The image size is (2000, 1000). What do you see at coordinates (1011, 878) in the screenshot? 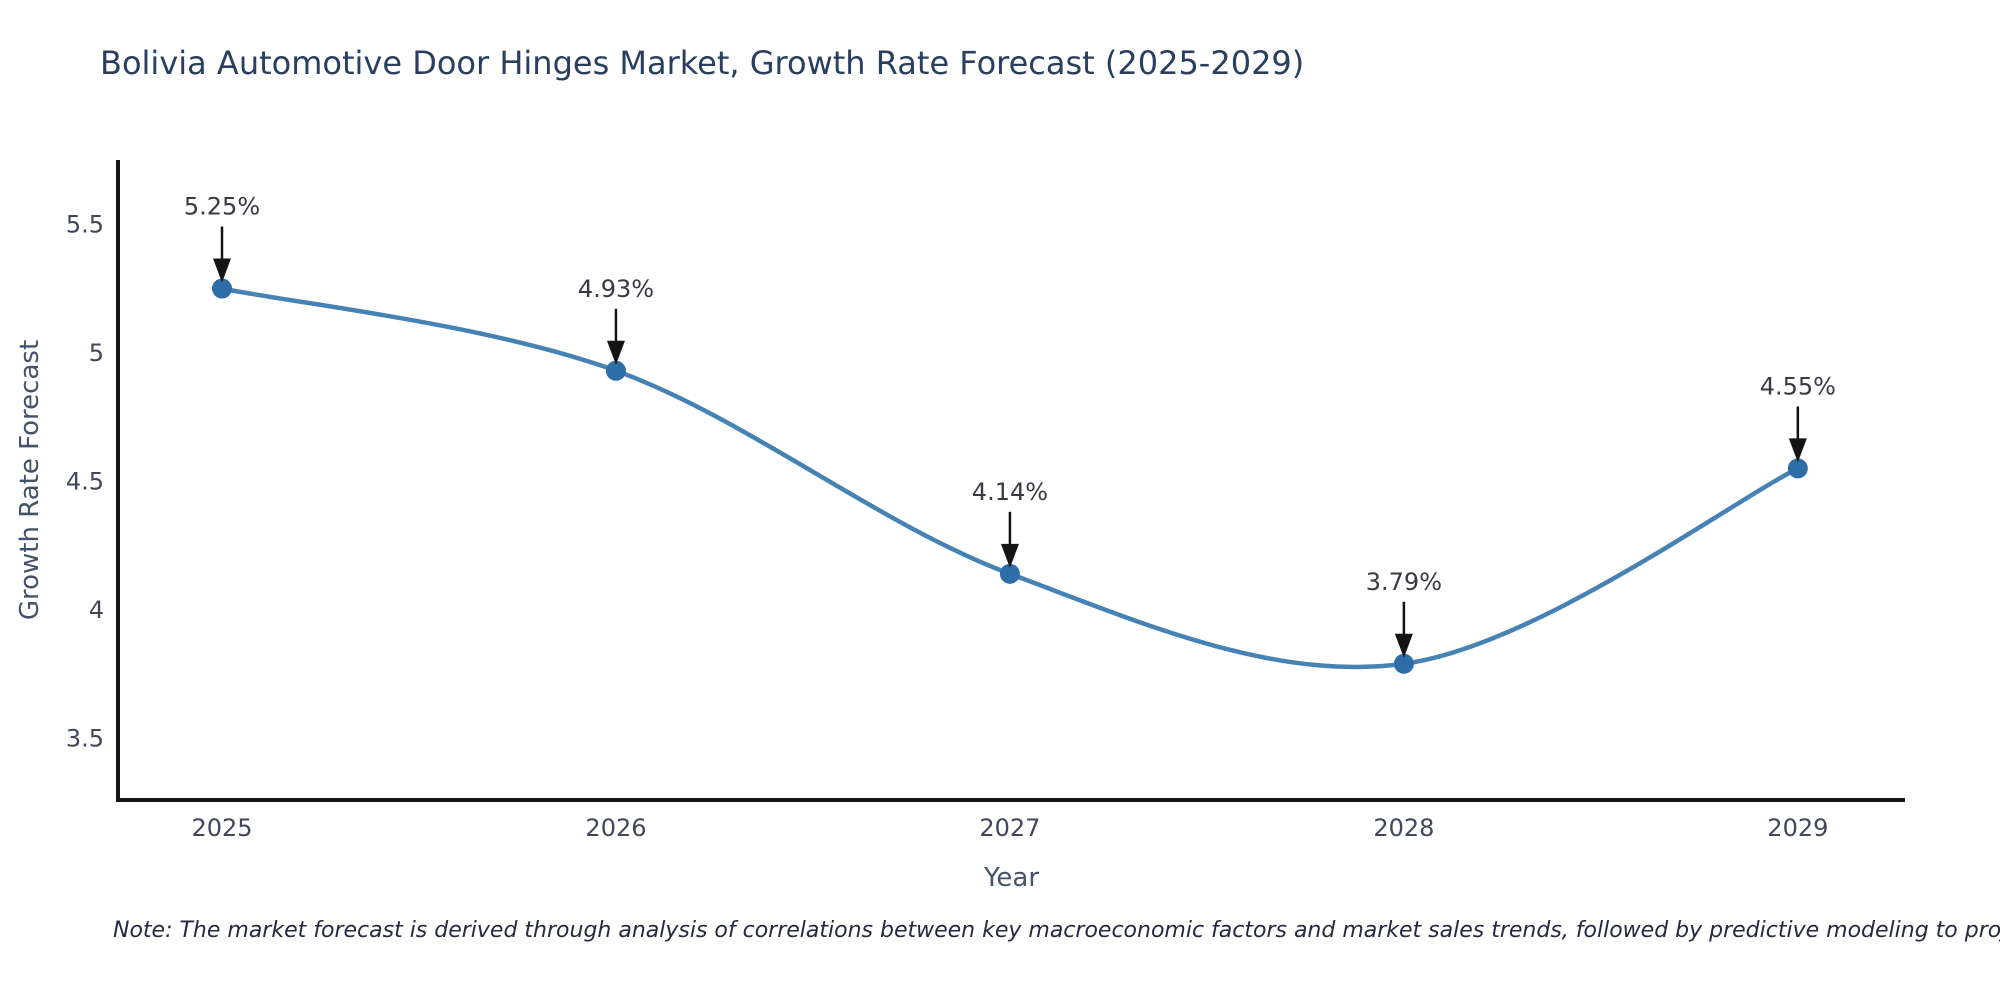
I see `x-axis-title: Year` at bounding box center [1011, 878].